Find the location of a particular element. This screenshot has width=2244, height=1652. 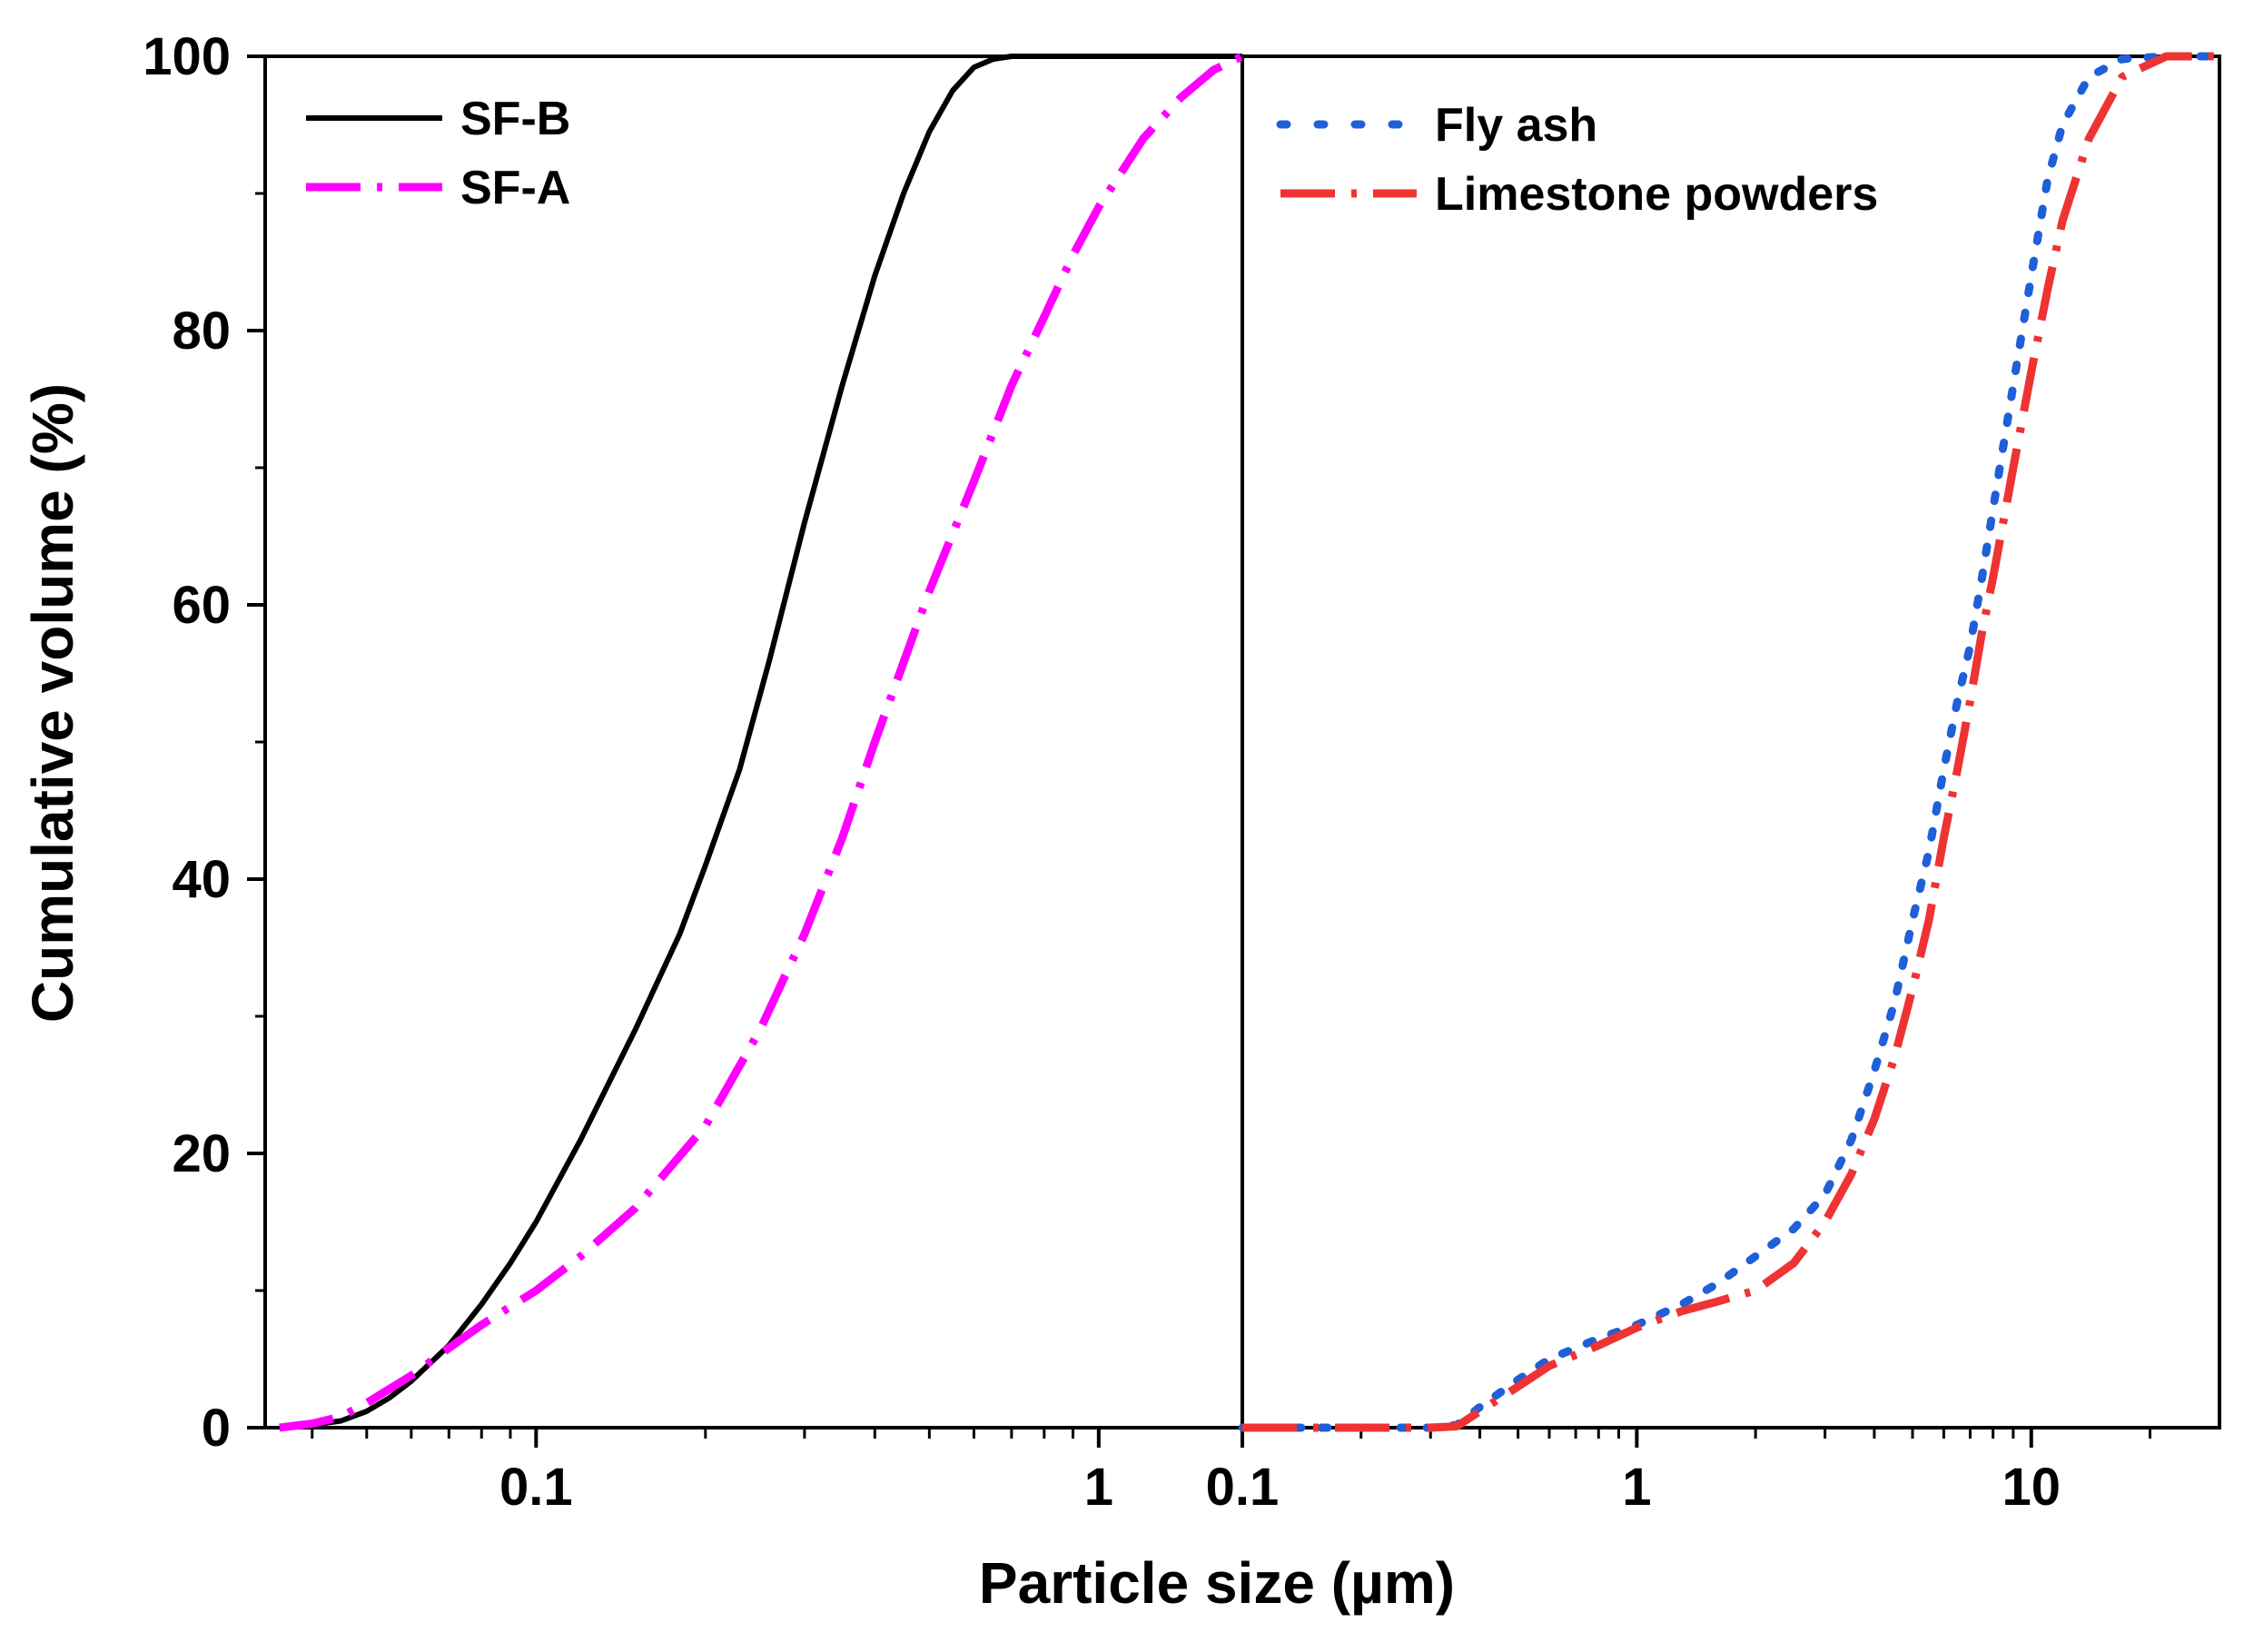

y-tick-label: 80 is located at coordinates (201, 331).